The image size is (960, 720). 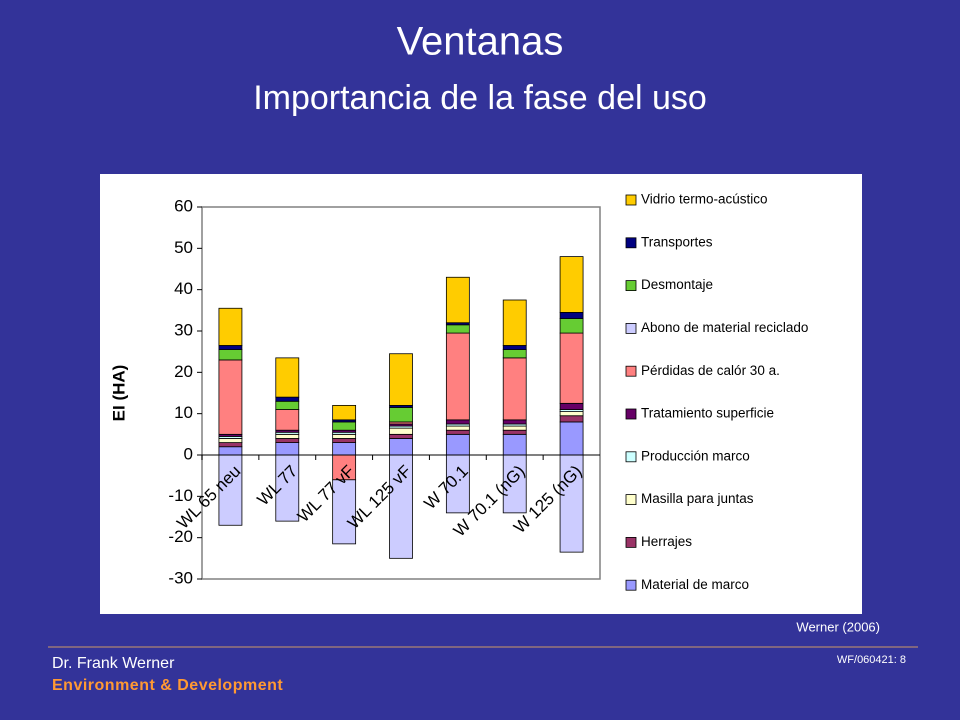 What do you see at coordinates (677, 284) in the screenshot?
I see `legend-label: Desmontaje` at bounding box center [677, 284].